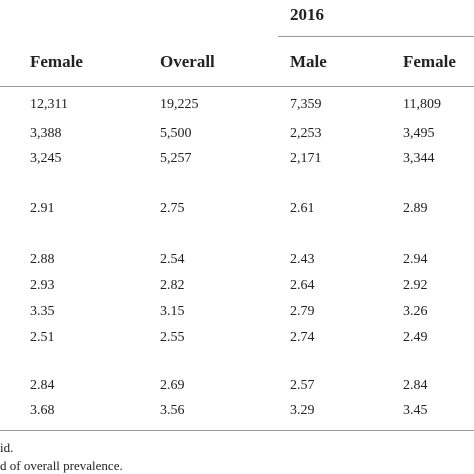 This screenshot has height=474, width=474. What do you see at coordinates (302, 337) in the screenshot?
I see `table-cell: 2.74` at bounding box center [302, 337].